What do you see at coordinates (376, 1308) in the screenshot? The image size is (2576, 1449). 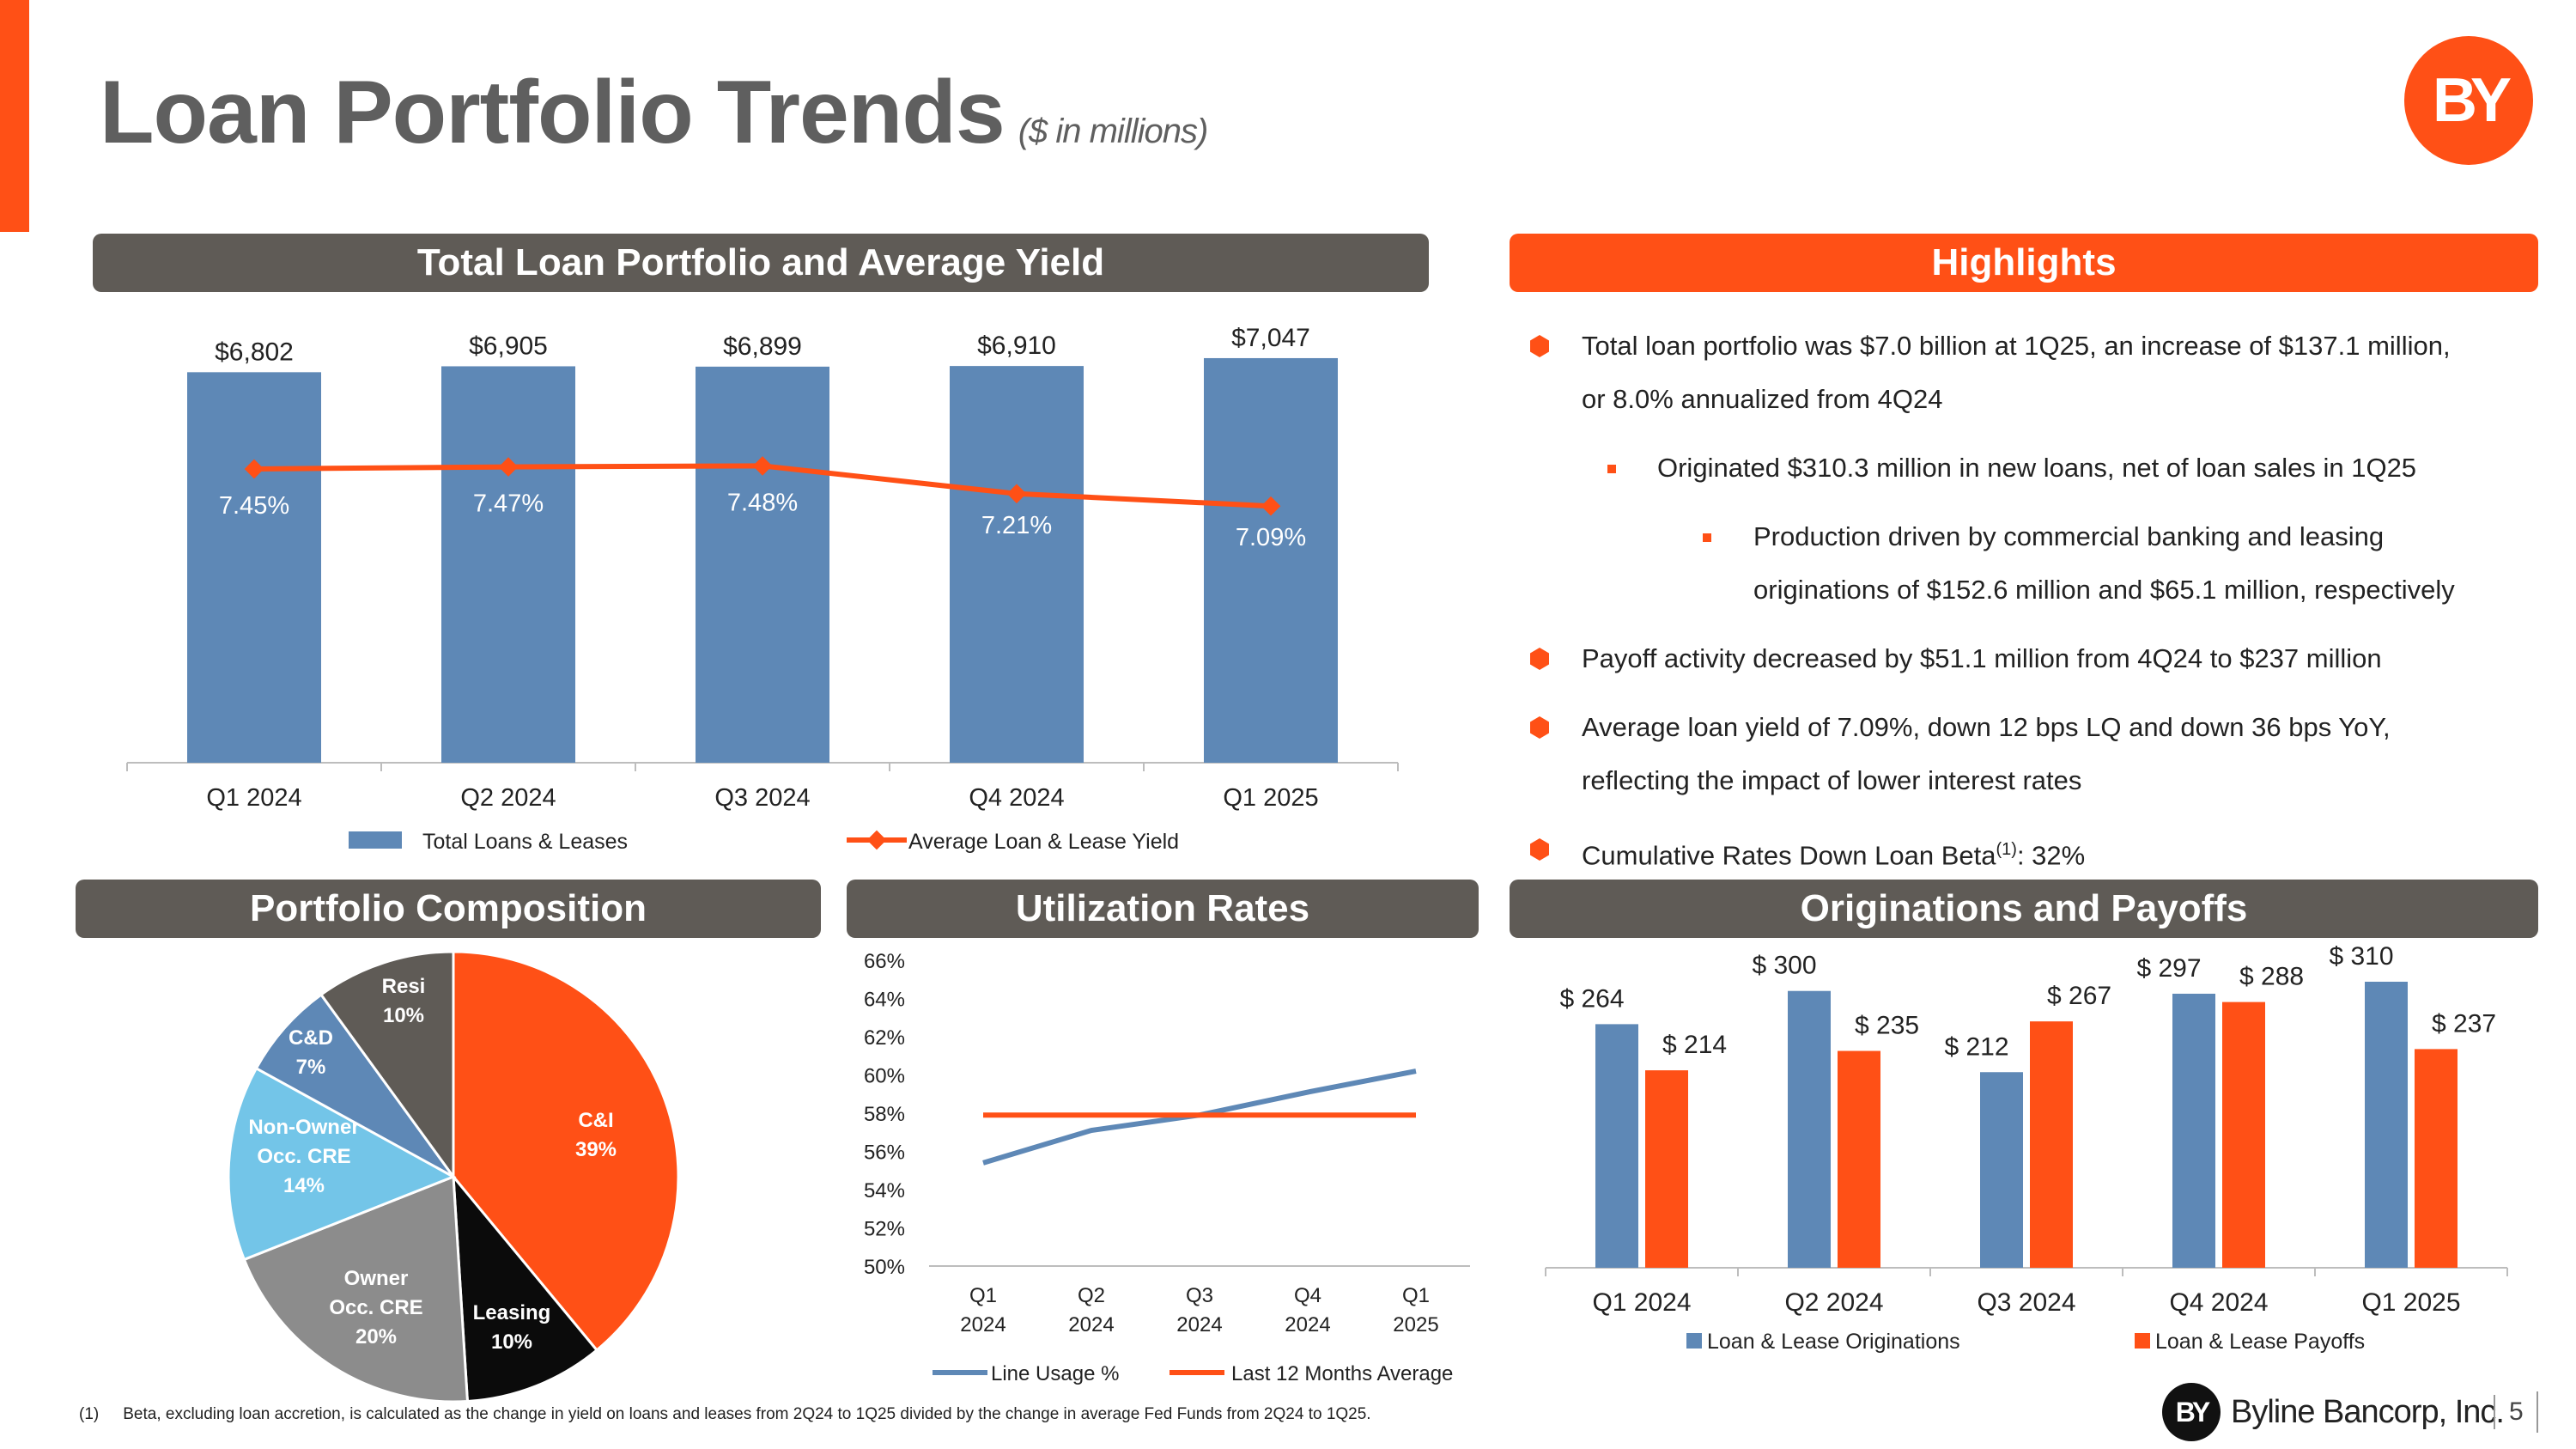 I see `pie-label: Owner Occ. CRE 20%` at bounding box center [376, 1308].